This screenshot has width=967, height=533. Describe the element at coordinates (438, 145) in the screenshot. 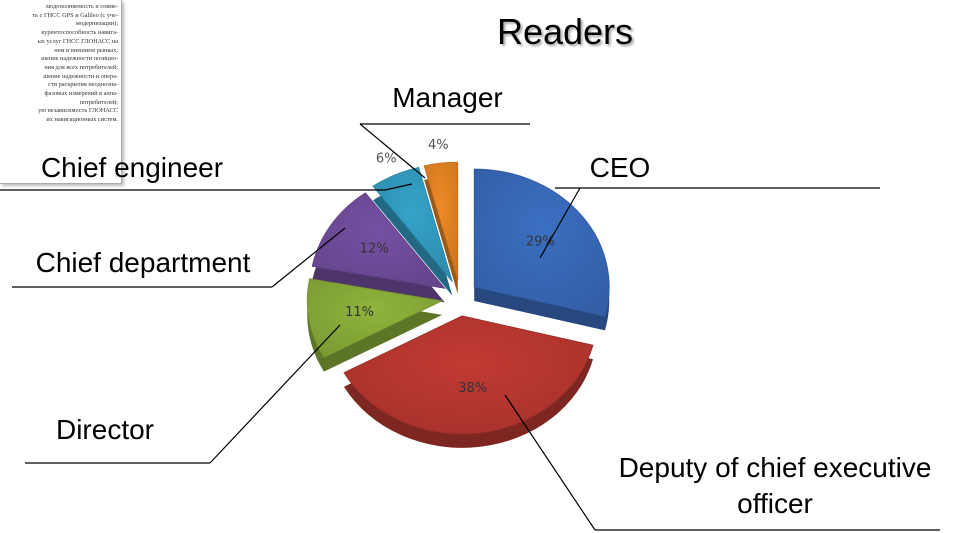

I see `value-label: 4%` at that location.